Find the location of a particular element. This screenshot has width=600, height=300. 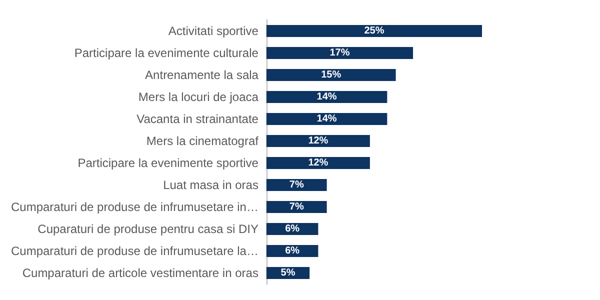

y-tick-label: Vacanta in strainantate is located at coordinates (197, 119).